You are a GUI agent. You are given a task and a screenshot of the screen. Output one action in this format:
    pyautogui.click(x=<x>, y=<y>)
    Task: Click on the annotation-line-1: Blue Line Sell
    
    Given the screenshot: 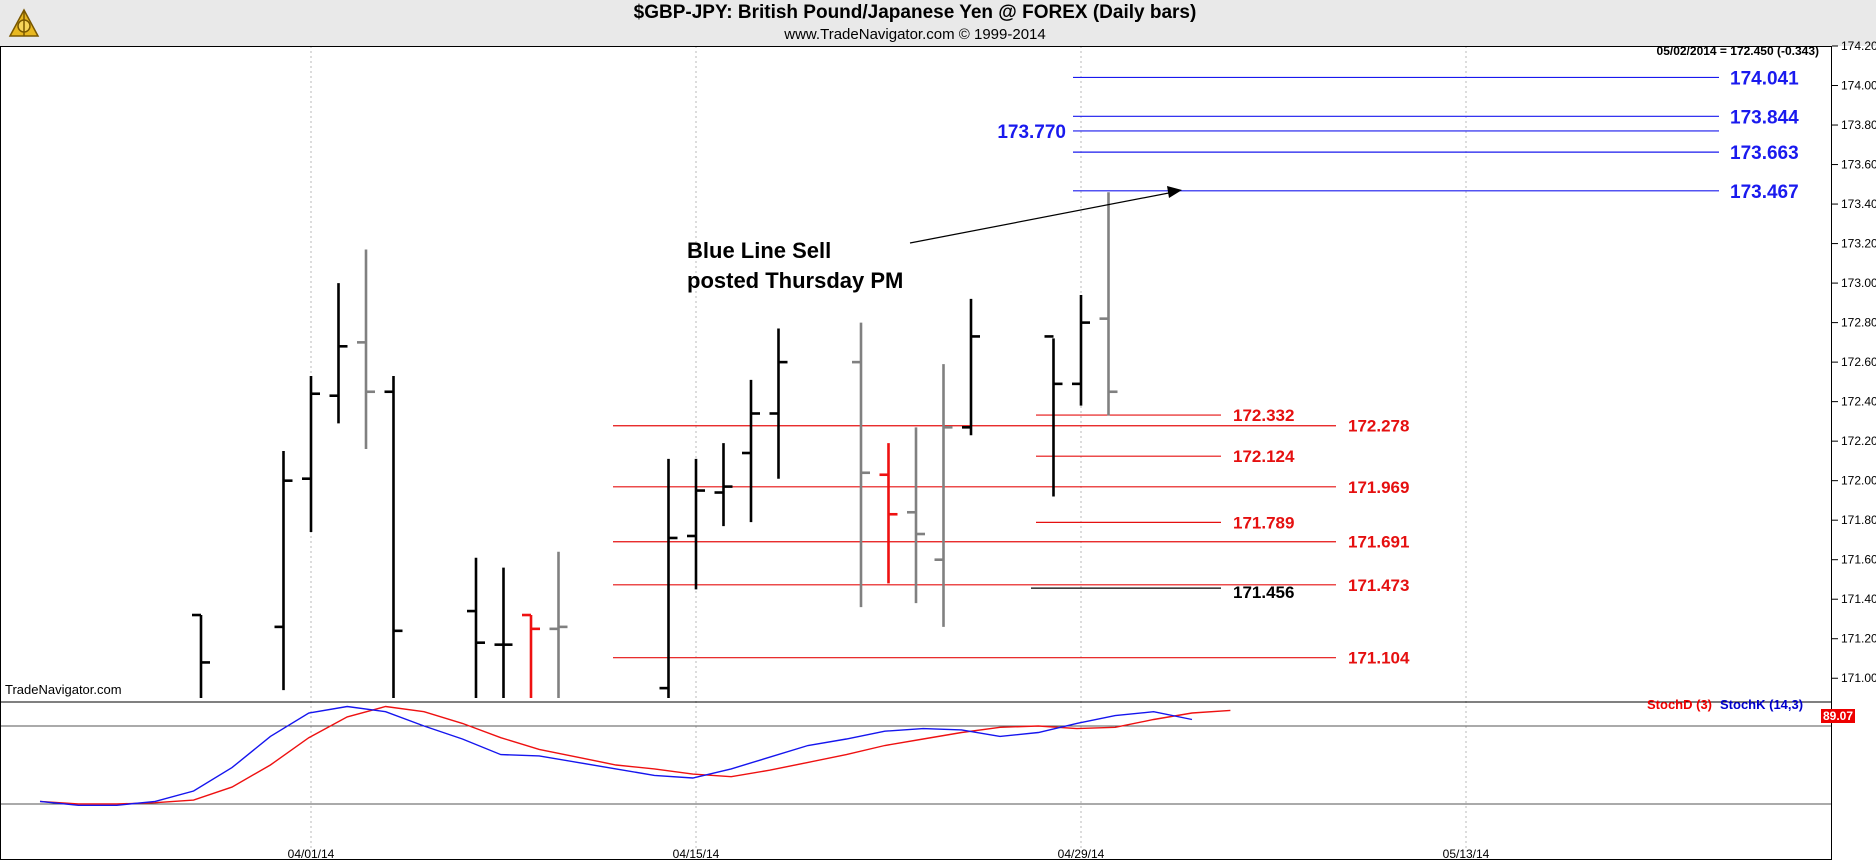 What is the action you would take?
    pyautogui.click(x=759, y=250)
    